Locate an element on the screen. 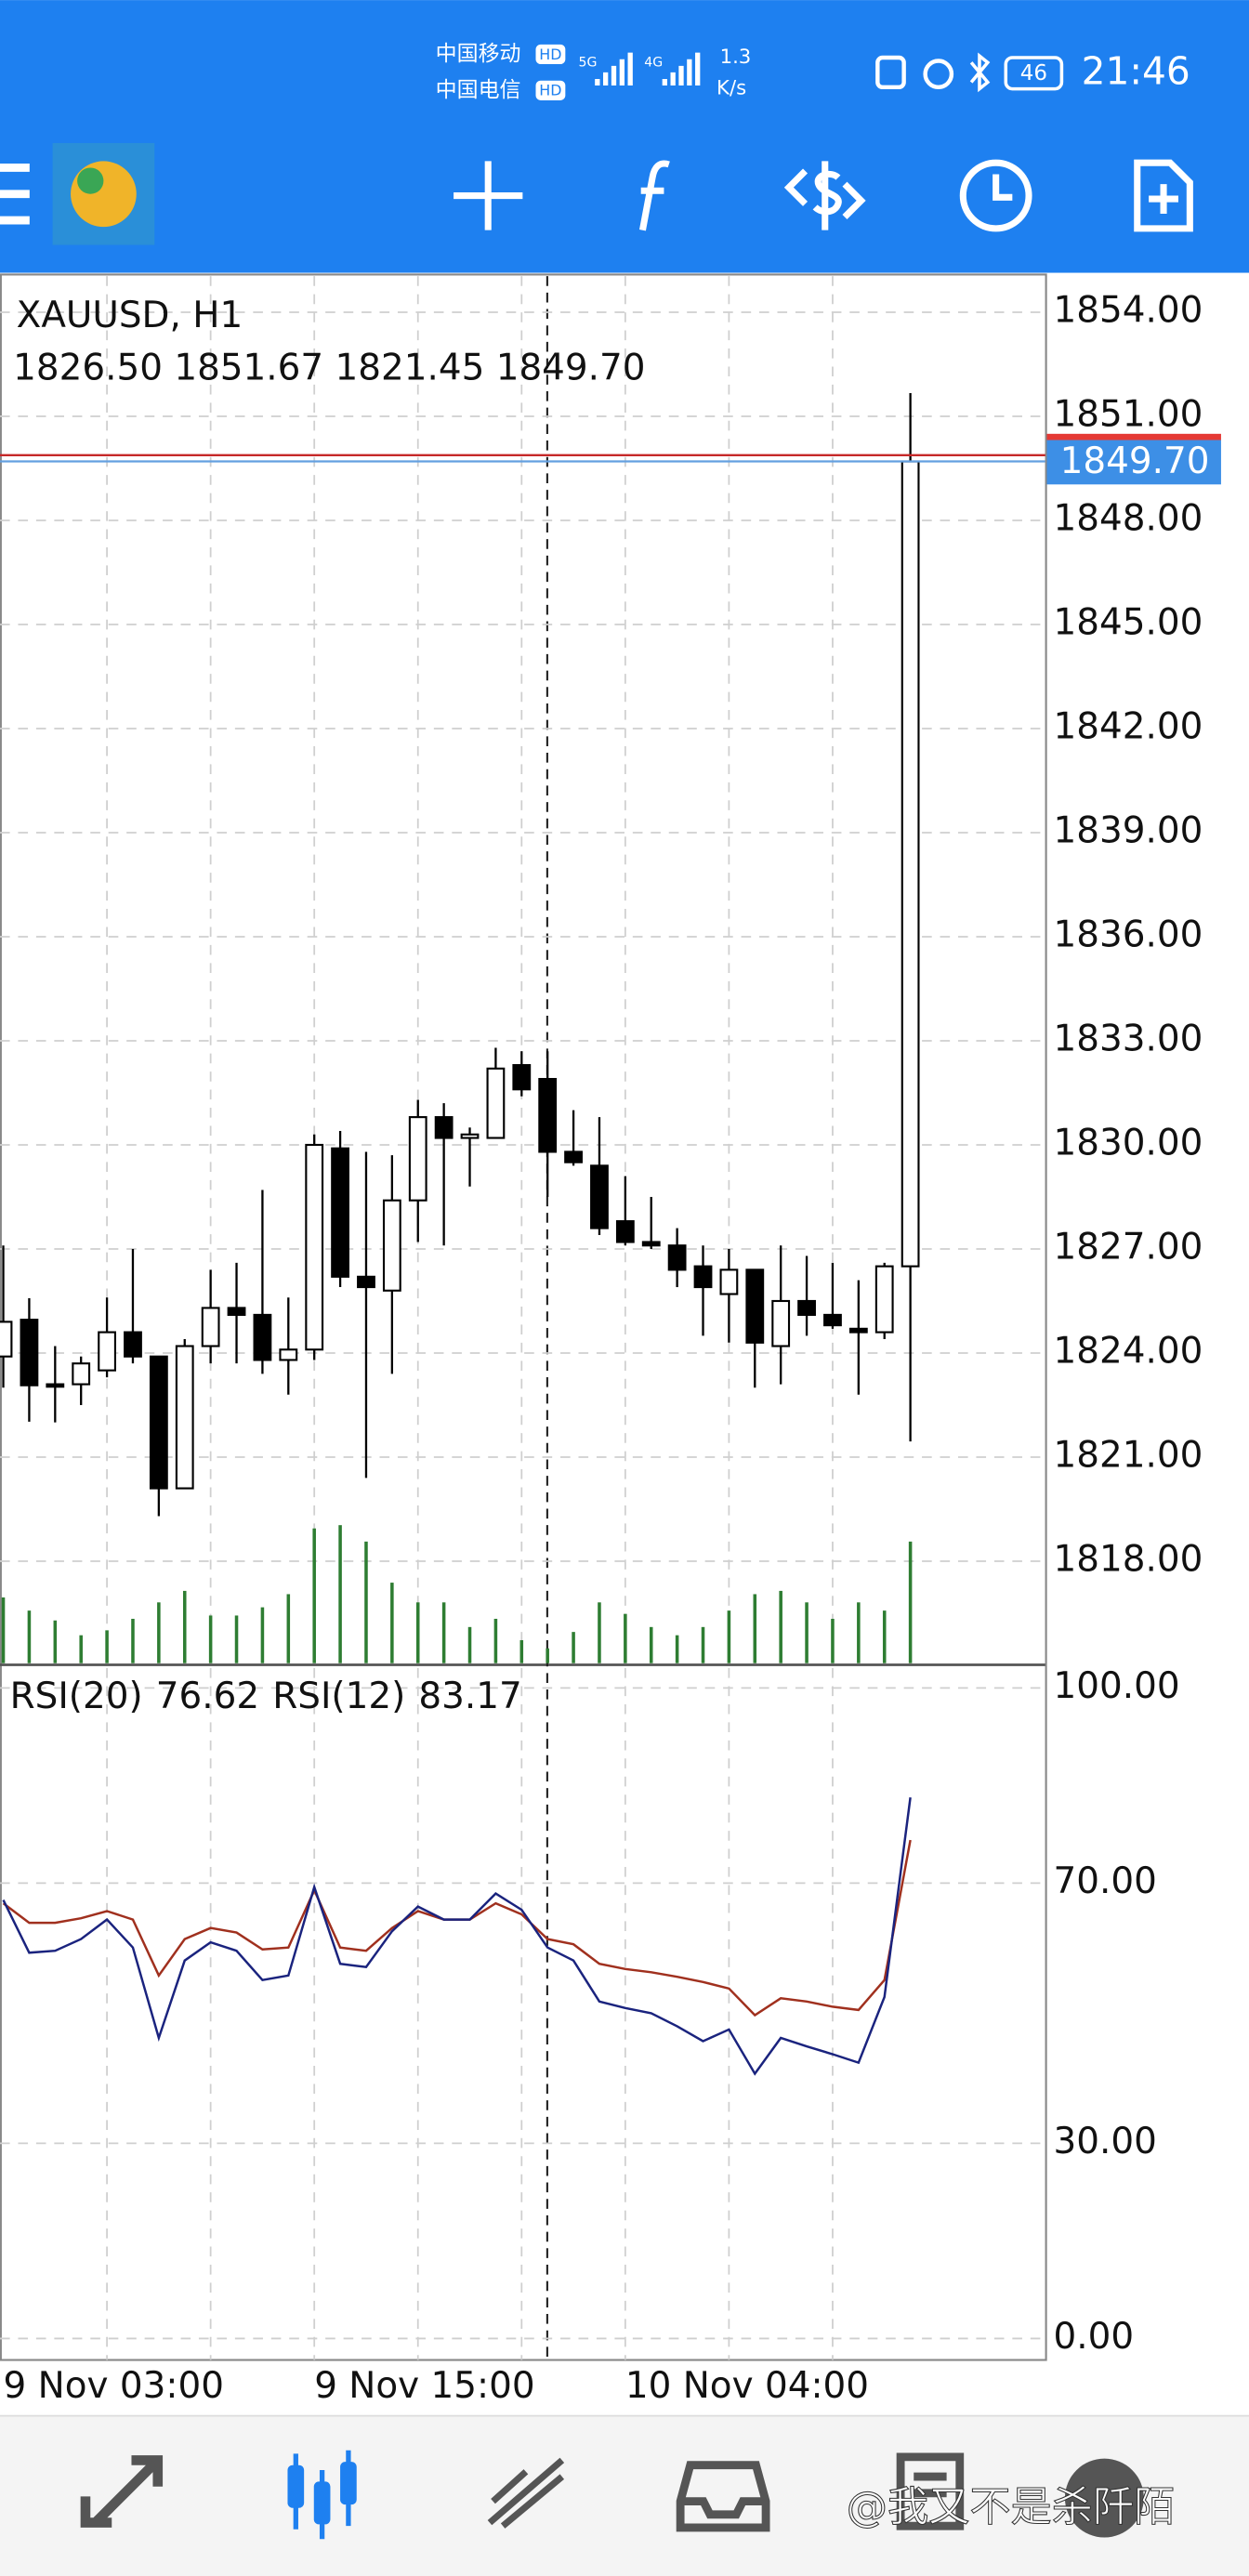 The height and width of the screenshot is (2576, 1249). y-tick-label: 1848.00 is located at coordinates (1128, 519).